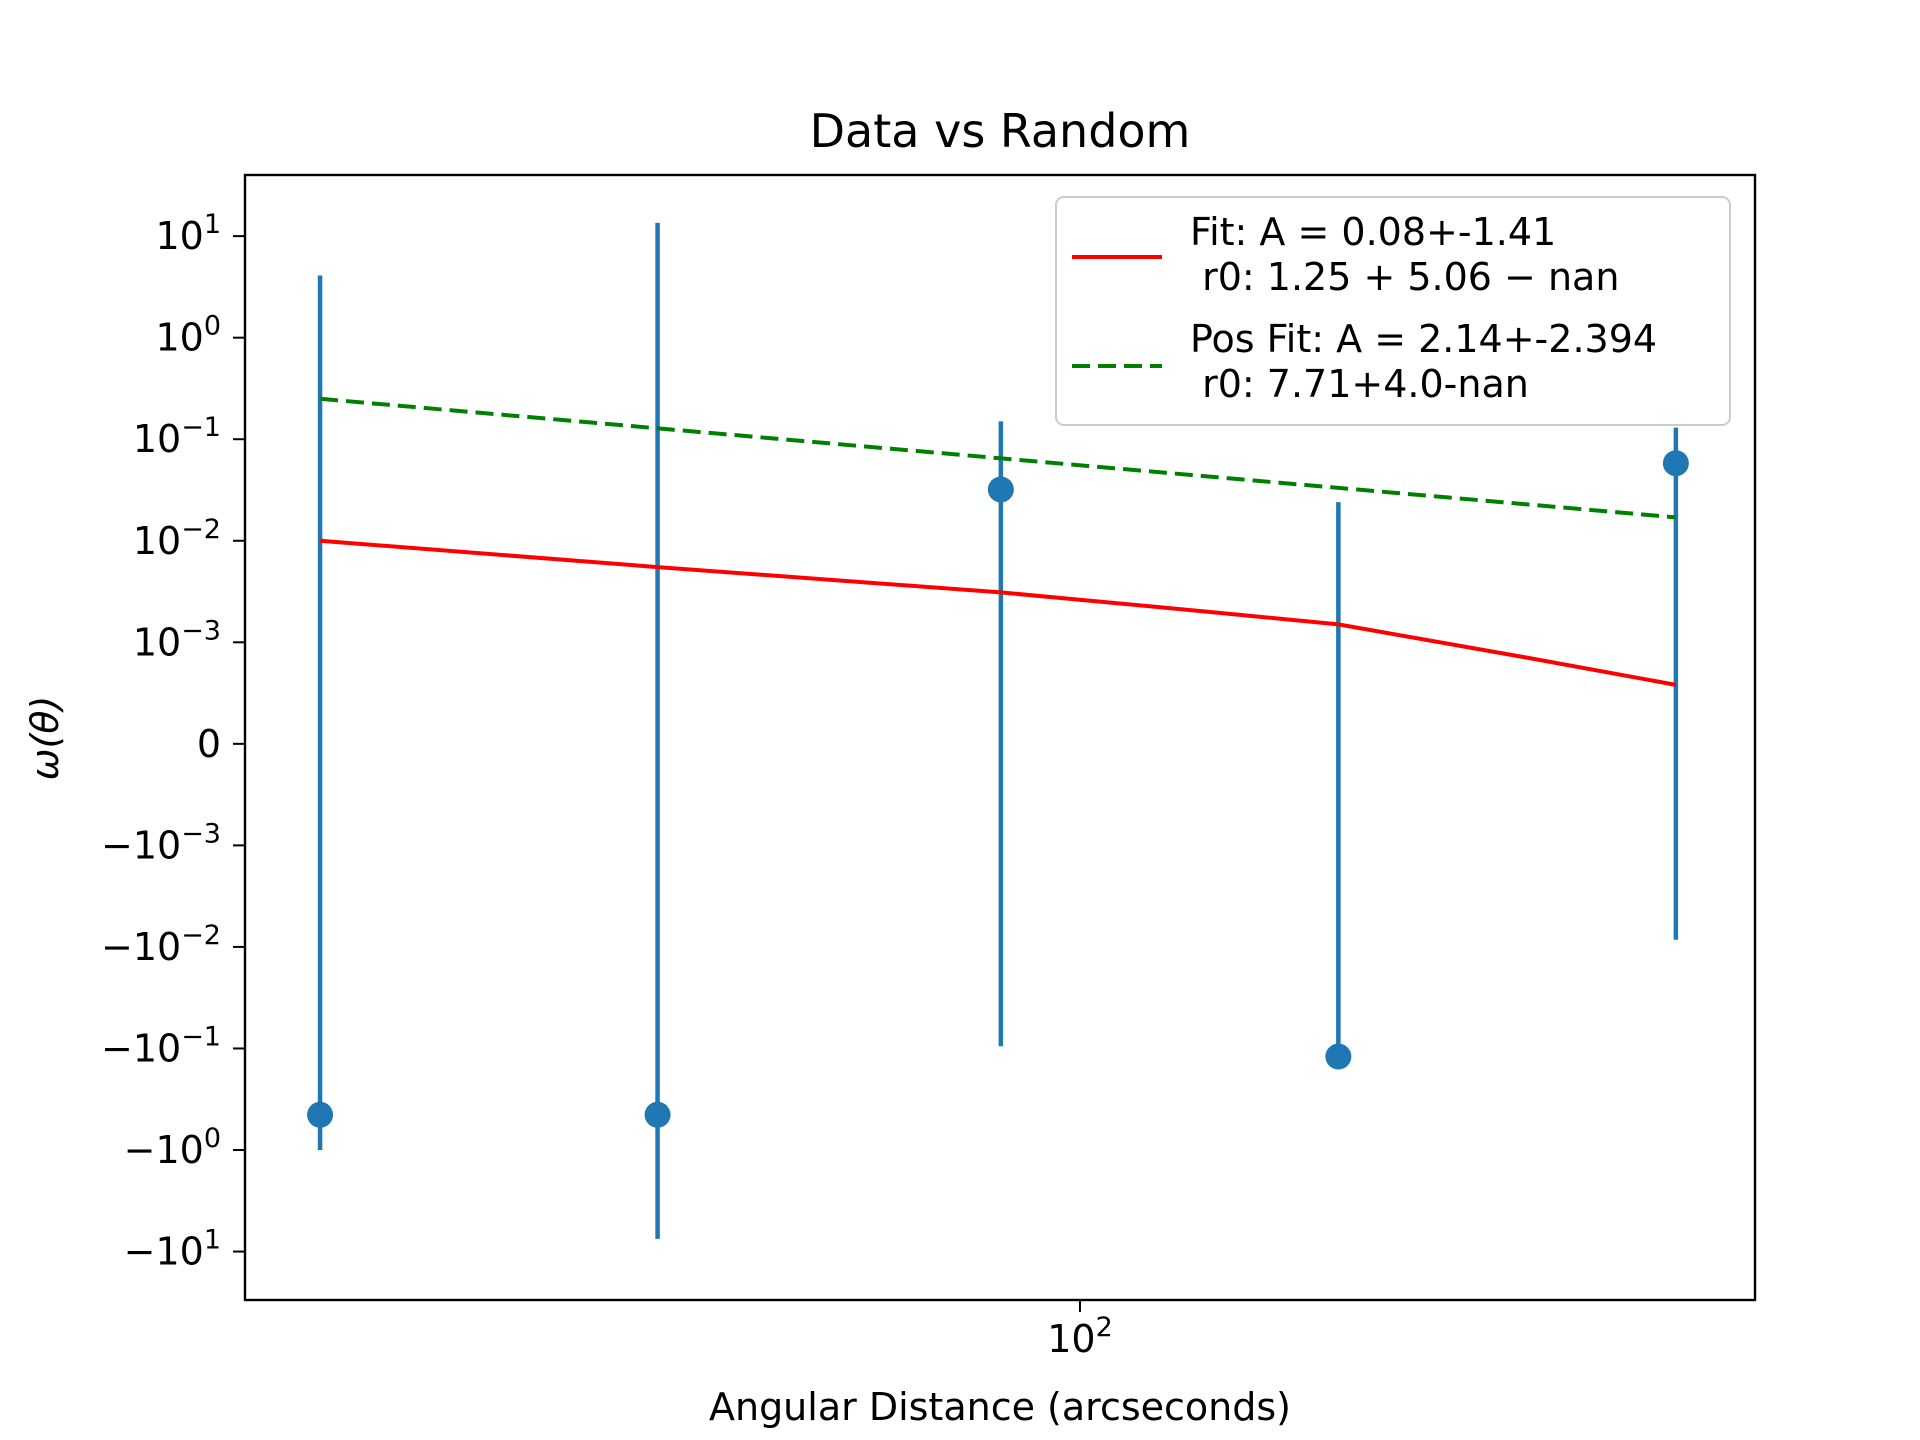  Describe the element at coordinates (998, 612) in the screenshot. I see `fit-line` at that location.